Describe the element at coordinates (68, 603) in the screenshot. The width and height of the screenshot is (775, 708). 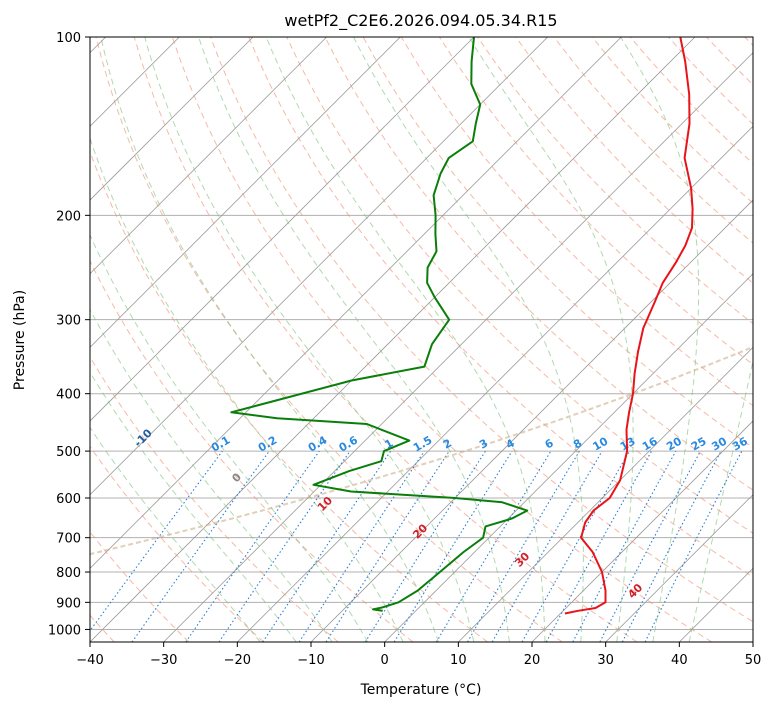
I see `y-tick-label: 900` at that location.